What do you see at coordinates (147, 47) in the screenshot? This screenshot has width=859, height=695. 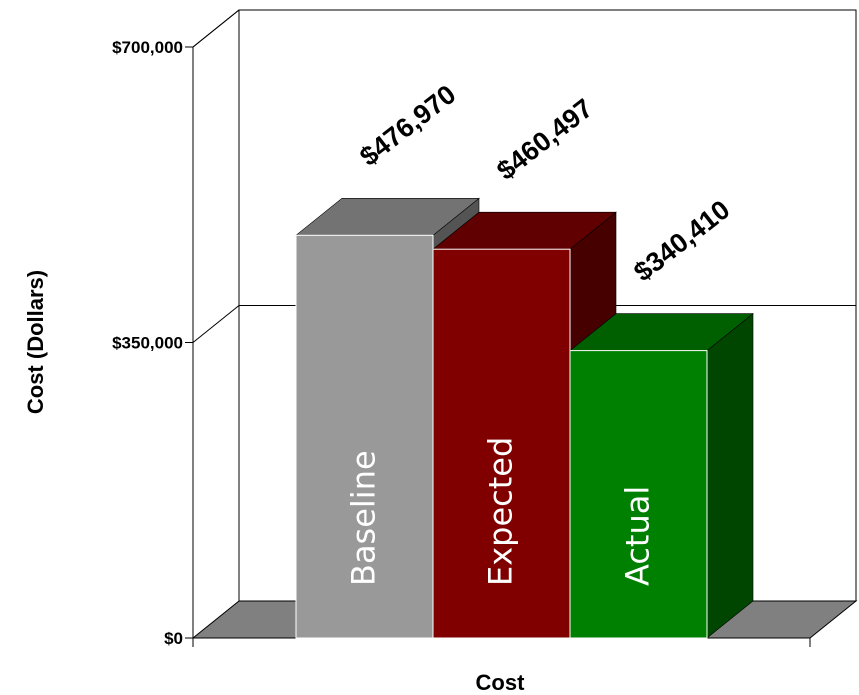 I see `y-tick-label: $700,000` at bounding box center [147, 47].